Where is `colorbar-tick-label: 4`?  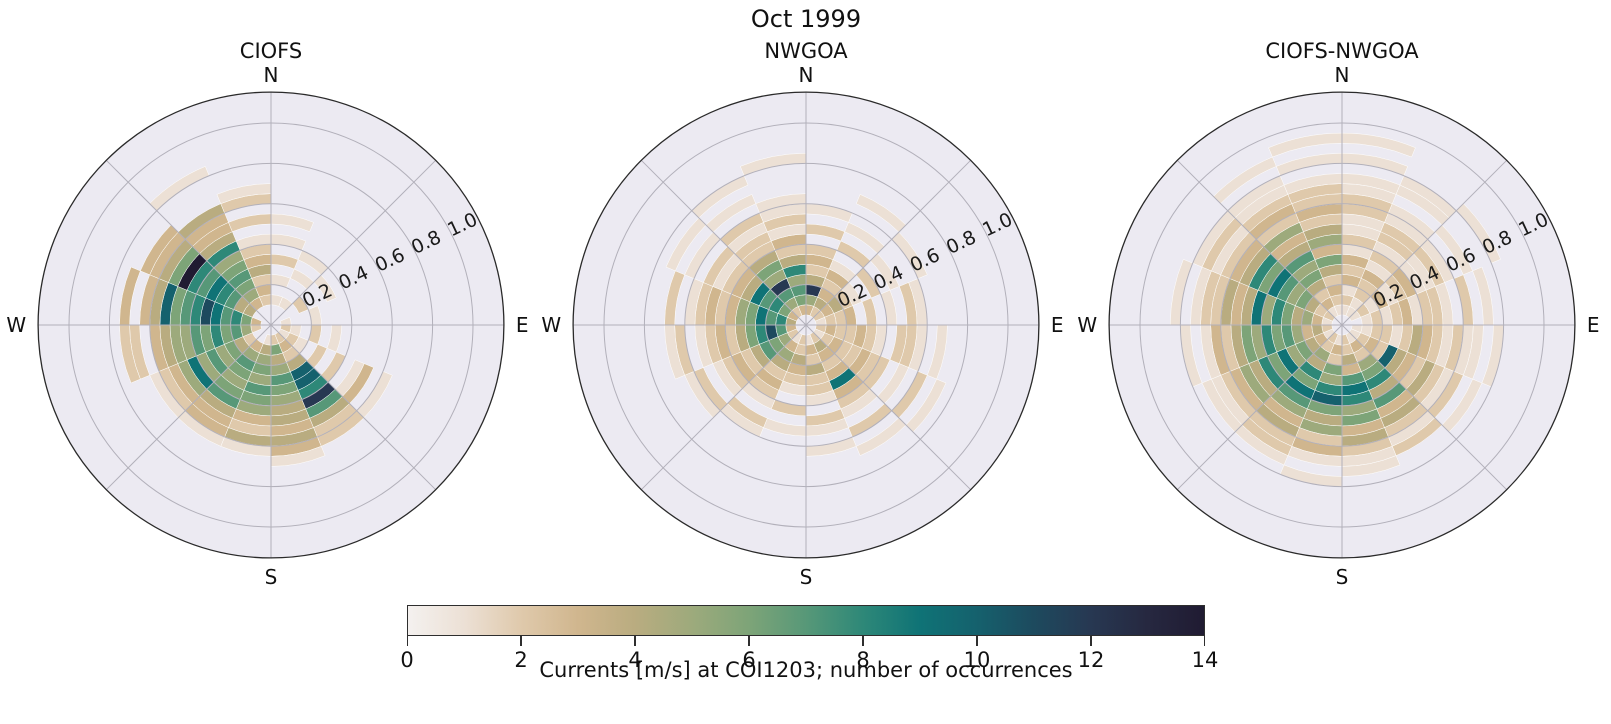
colorbar-tick-label: 4 is located at coordinates (635, 660).